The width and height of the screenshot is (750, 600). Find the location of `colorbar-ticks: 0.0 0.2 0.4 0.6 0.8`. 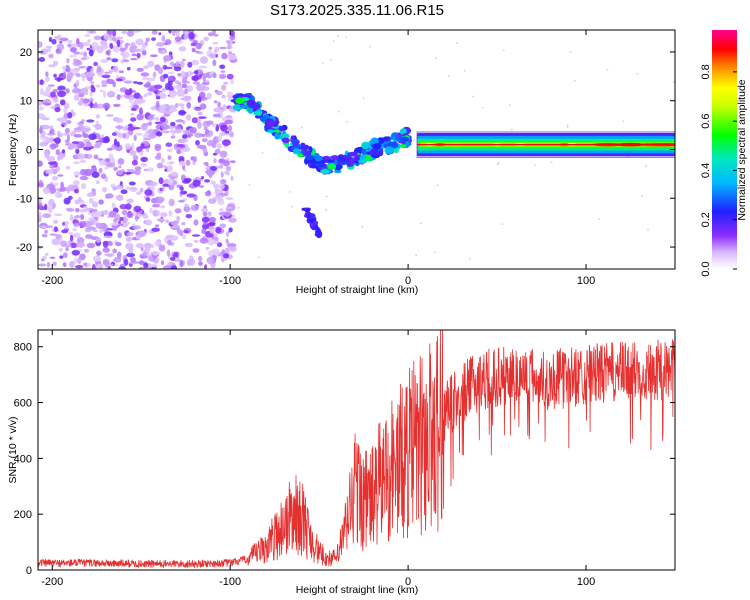

colorbar-ticks: 0.0 0.2 0.4 0.6 0.8 is located at coordinates (718, 170).